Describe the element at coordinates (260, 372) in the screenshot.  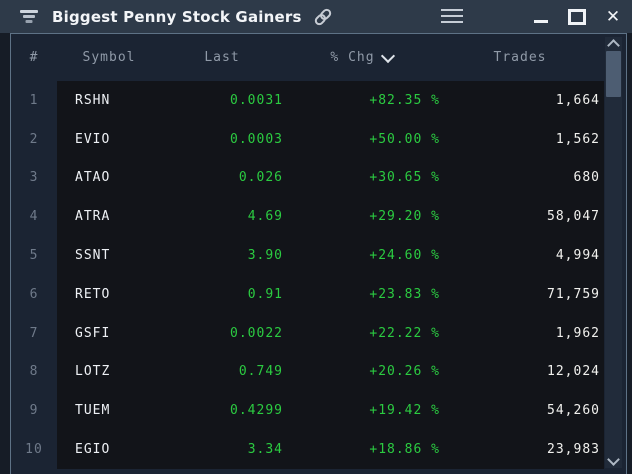
I see `row-last-price: 0.749` at that location.